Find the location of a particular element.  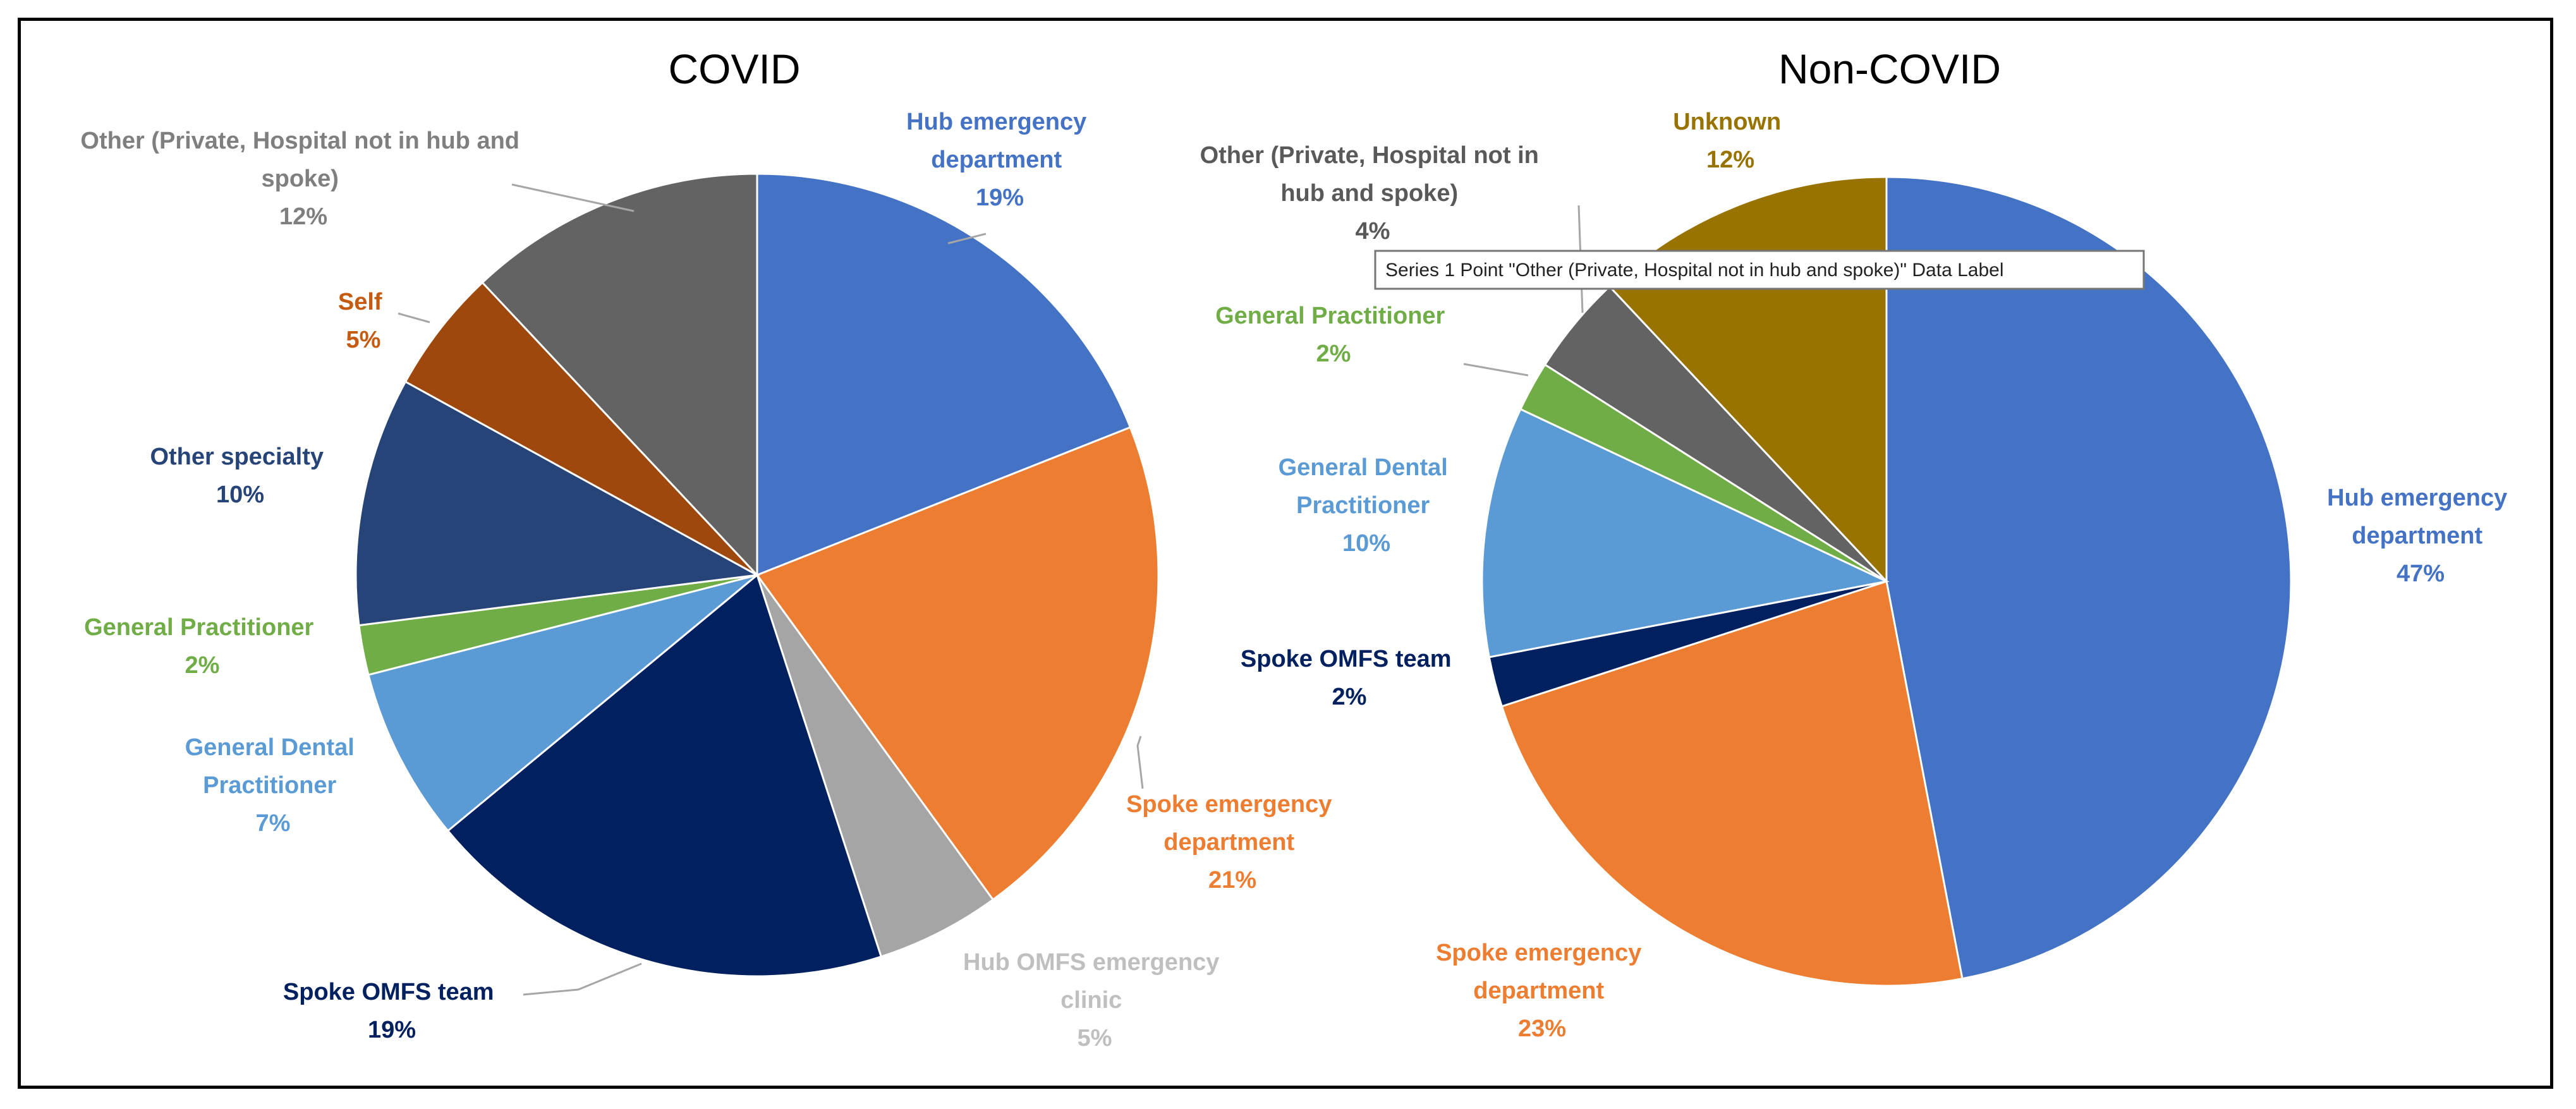

leader-line-covid-spoke-omfs is located at coordinates (582, 979).